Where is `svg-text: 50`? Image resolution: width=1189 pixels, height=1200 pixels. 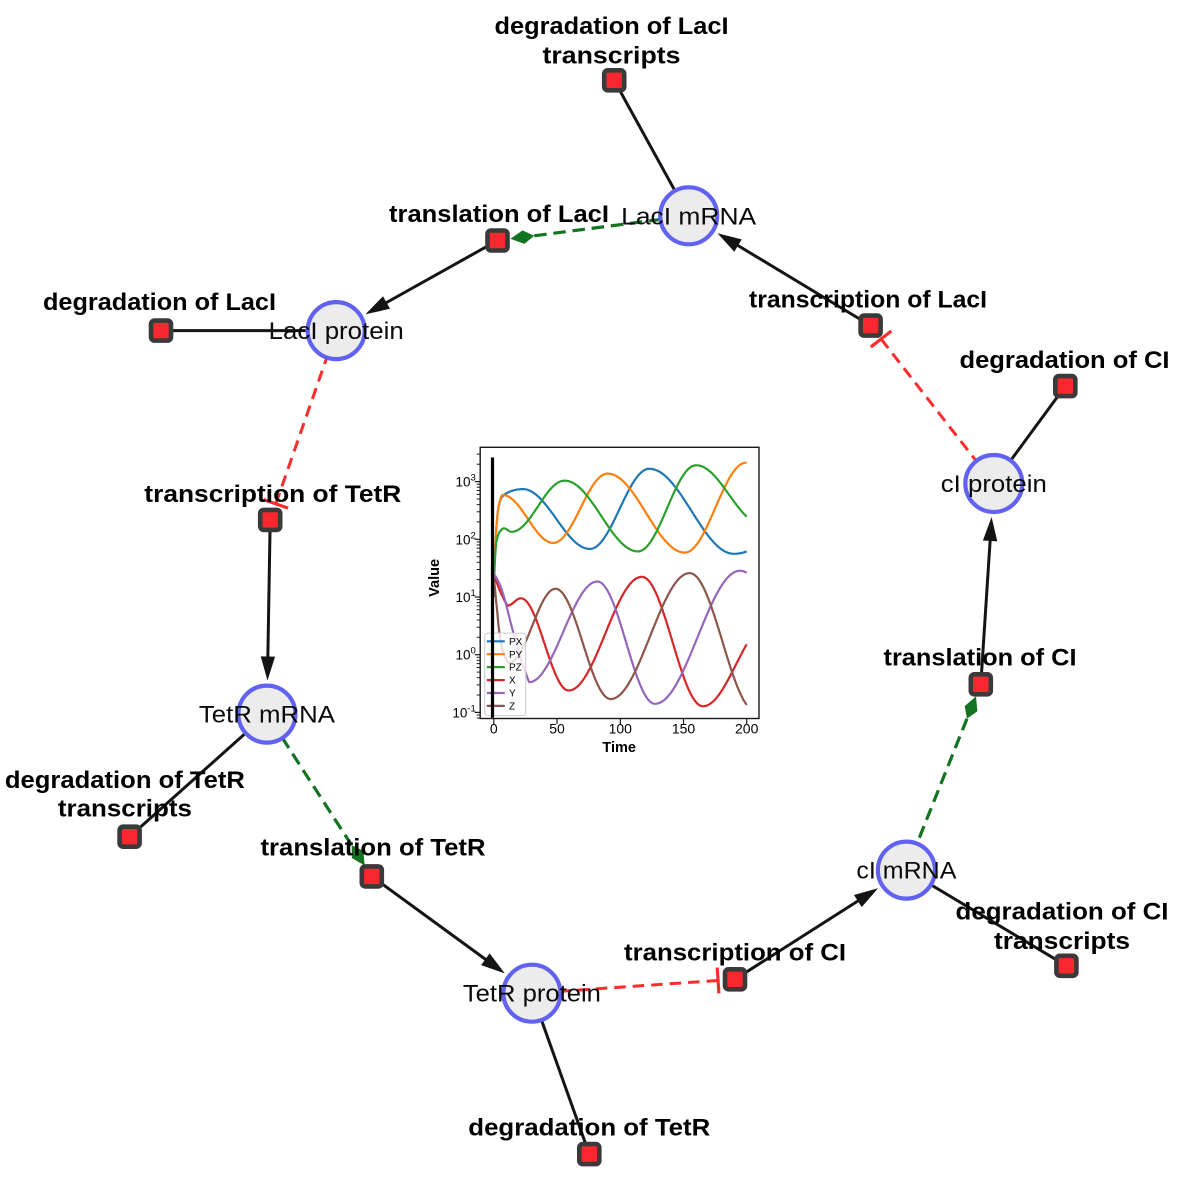 svg-text: 50 is located at coordinates (557, 728).